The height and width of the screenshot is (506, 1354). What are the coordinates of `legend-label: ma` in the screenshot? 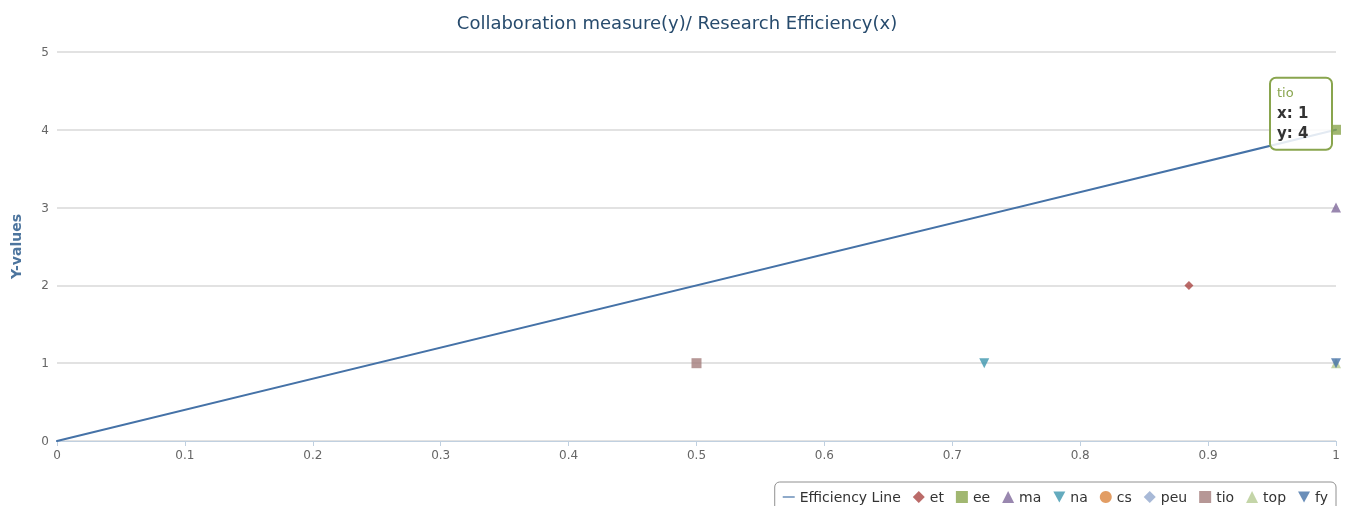 It's located at (1030, 497).